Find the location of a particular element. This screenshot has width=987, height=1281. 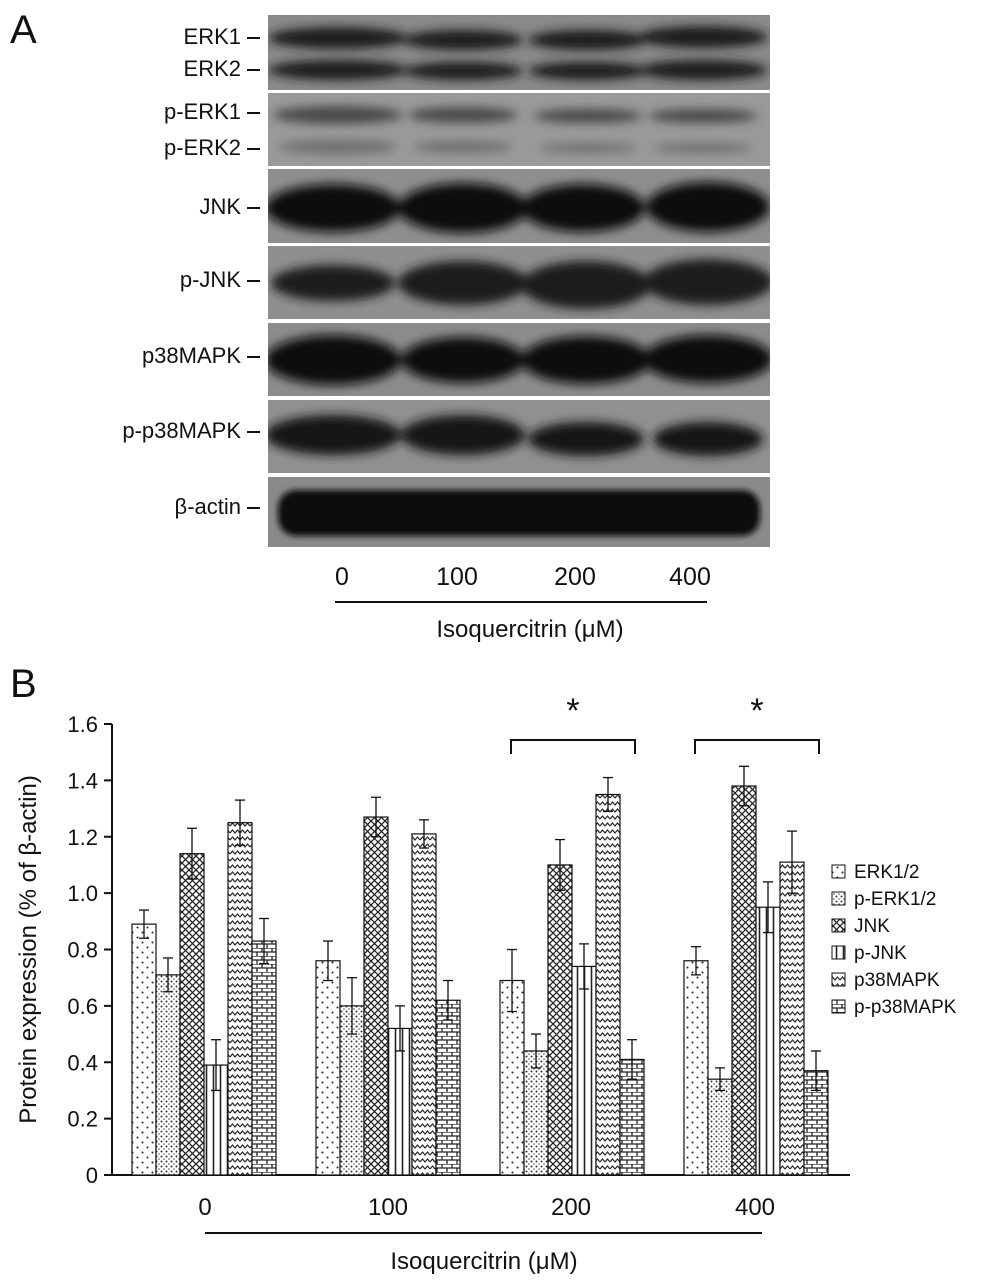

y-tick-label: 1.4 is located at coordinates (82, 780).